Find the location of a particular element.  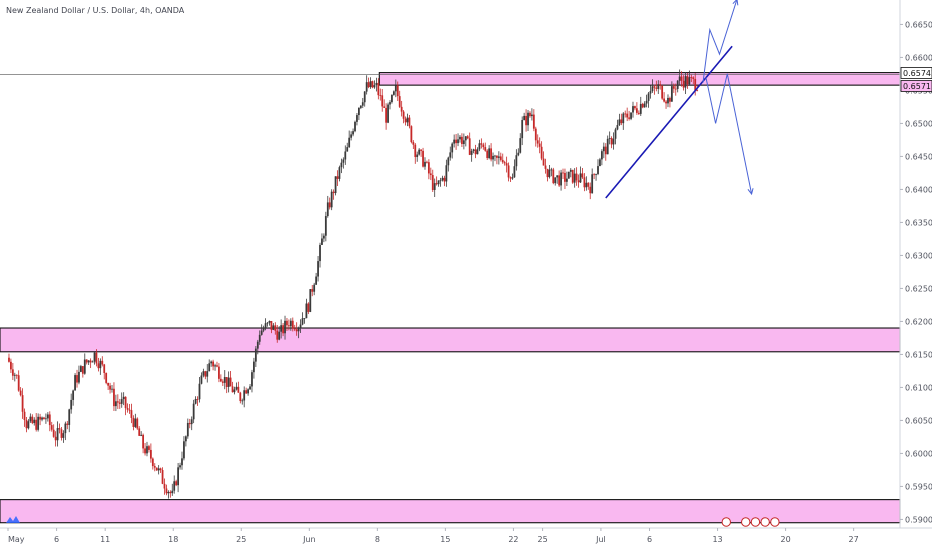

tradingview-logo-icon is located at coordinates (13, 521).